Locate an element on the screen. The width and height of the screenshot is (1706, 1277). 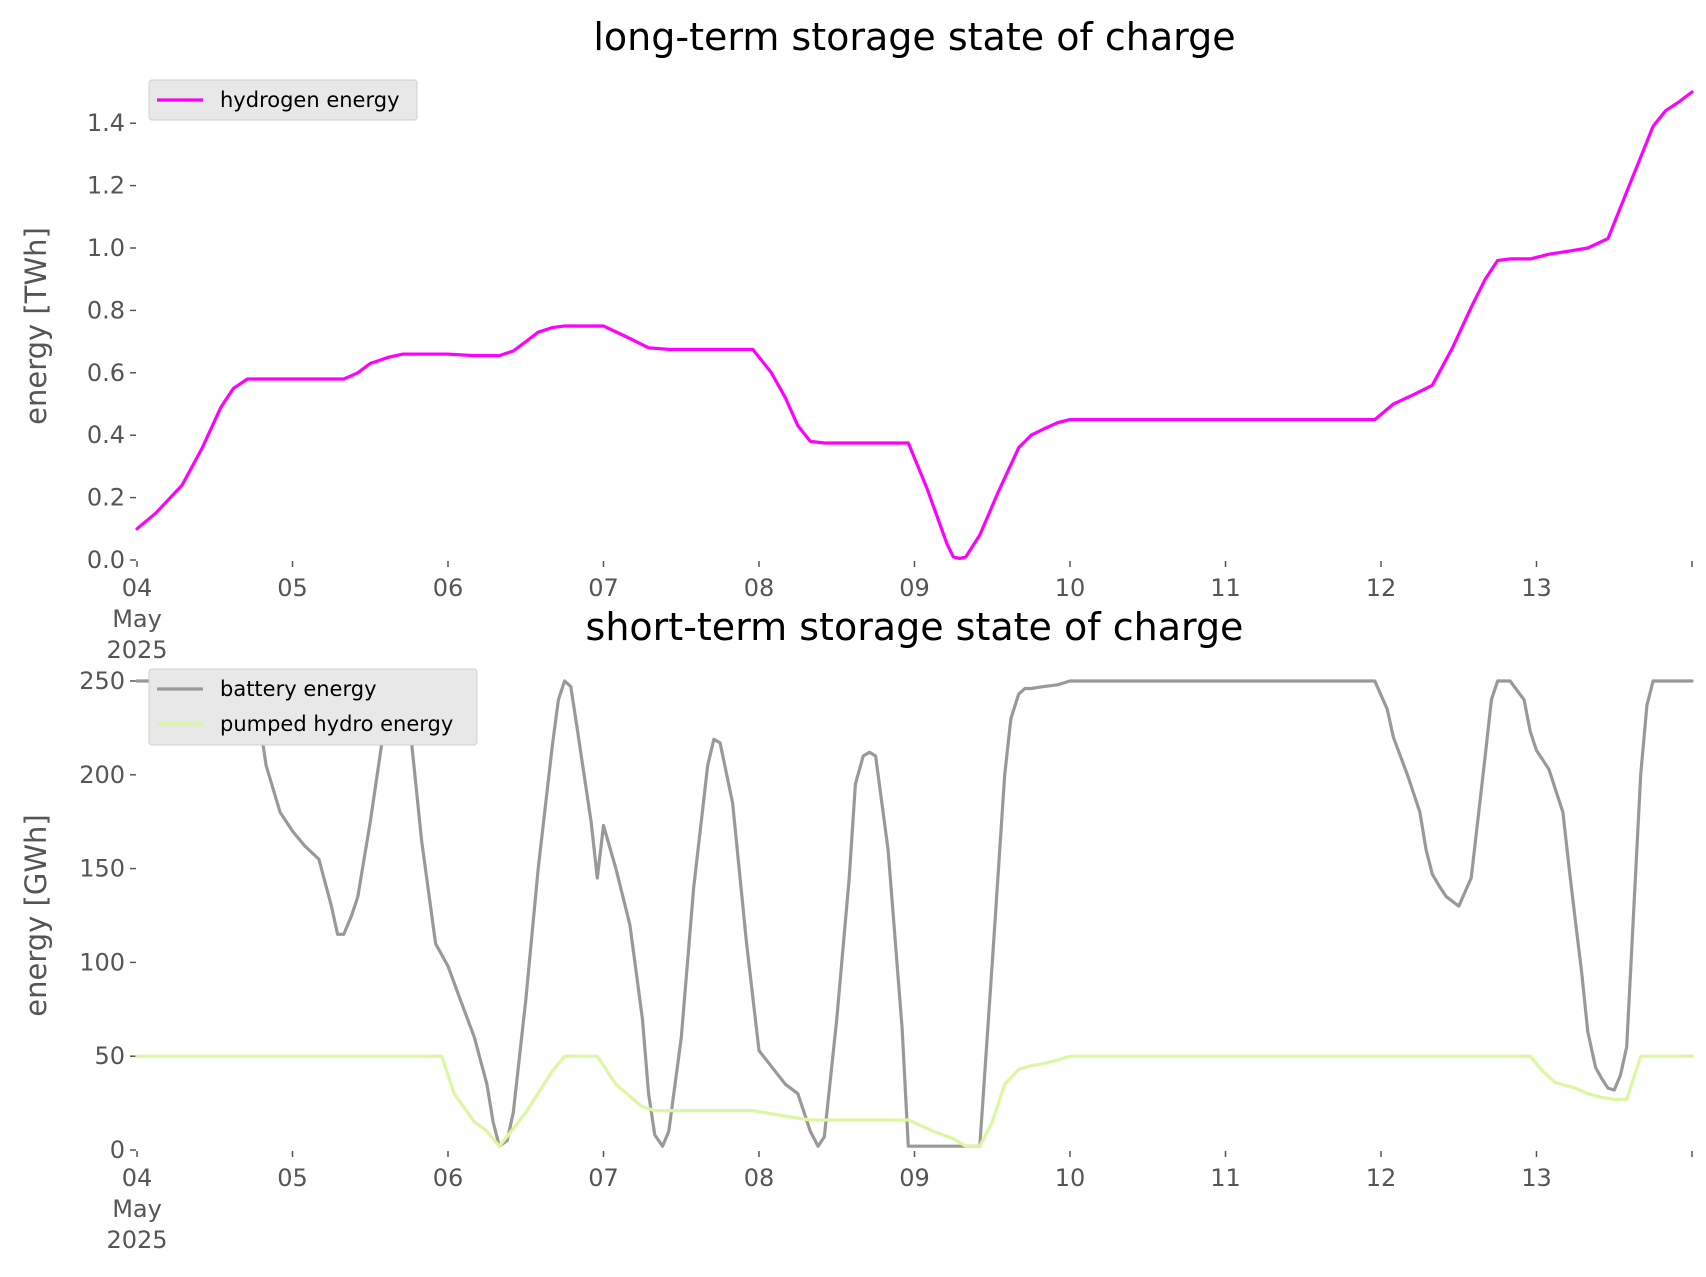
y-axis-label: energy [GWh] is located at coordinates (36, 915).